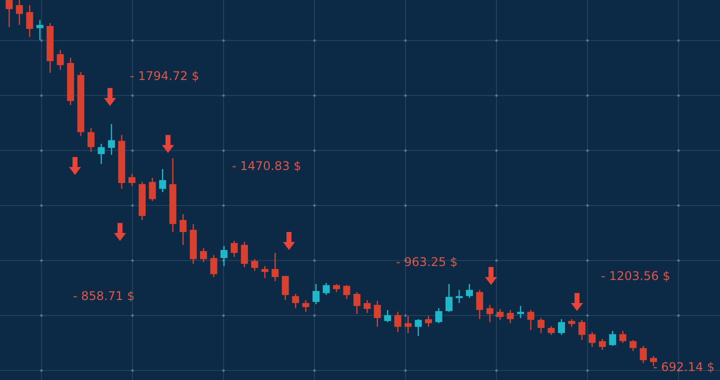  Describe the element at coordinates (104, 296) in the screenshot. I see `annotation: - 858.71 $` at that location.